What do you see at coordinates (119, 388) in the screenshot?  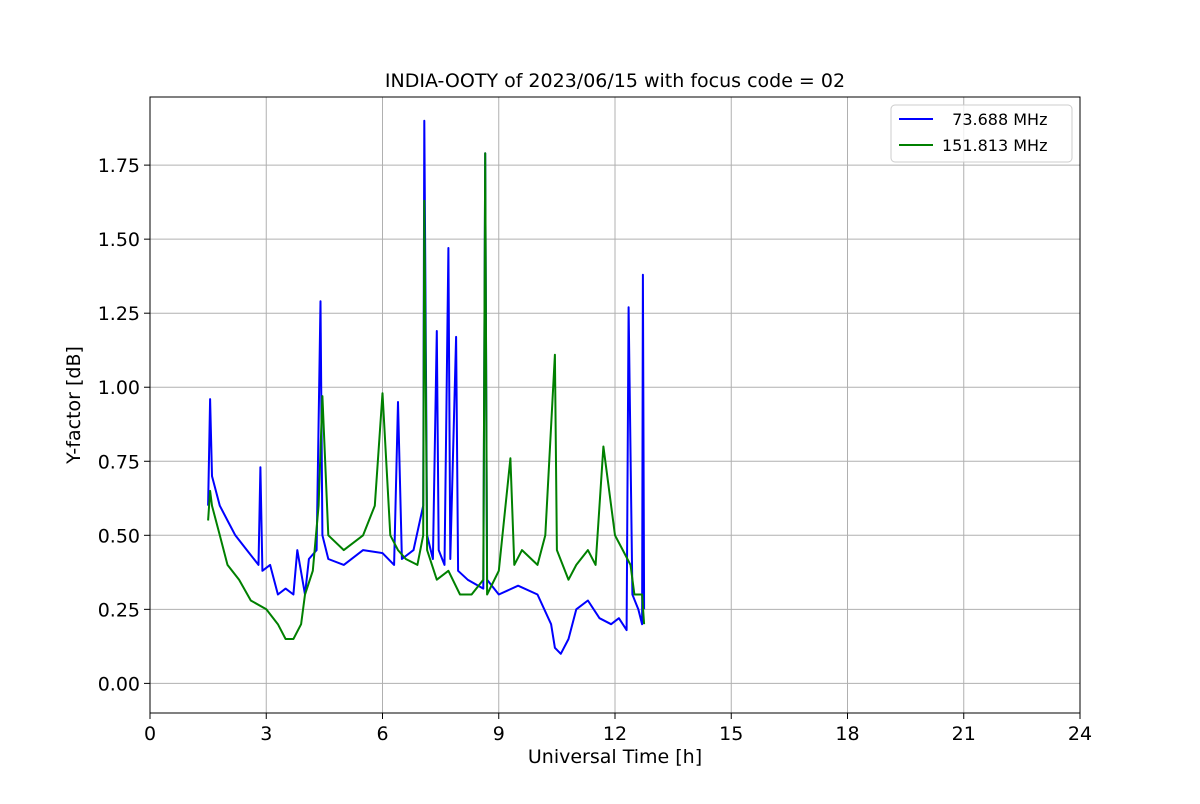 I see `y-tick-label: 1.00` at bounding box center [119, 388].